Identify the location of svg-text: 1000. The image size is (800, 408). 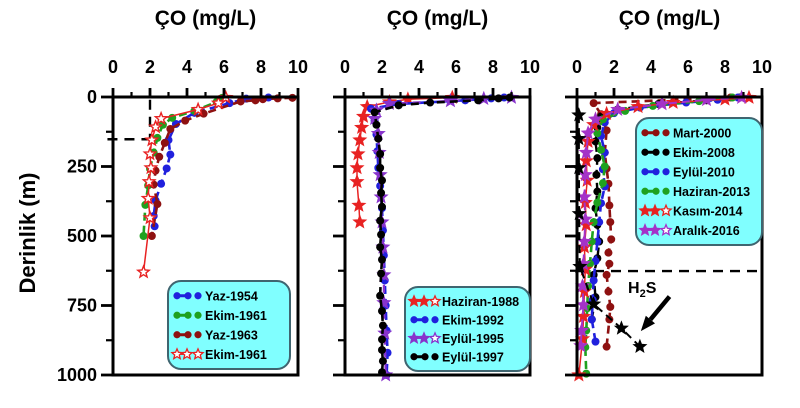
(77, 375).